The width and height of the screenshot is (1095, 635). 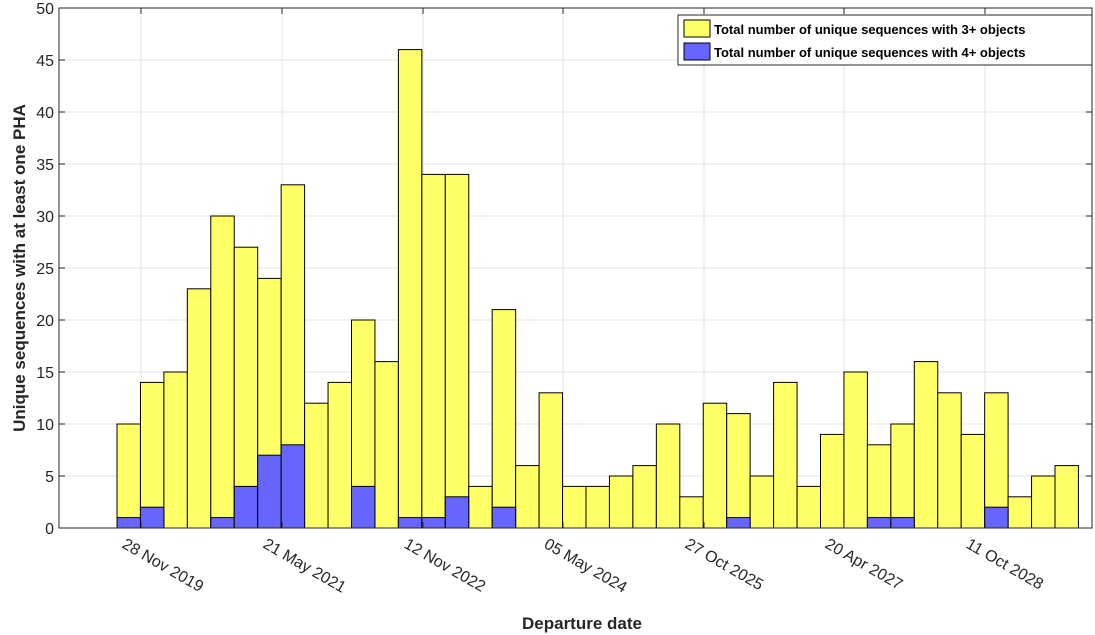 What do you see at coordinates (45, 113) in the screenshot?
I see `y-tick-label: 40` at bounding box center [45, 113].